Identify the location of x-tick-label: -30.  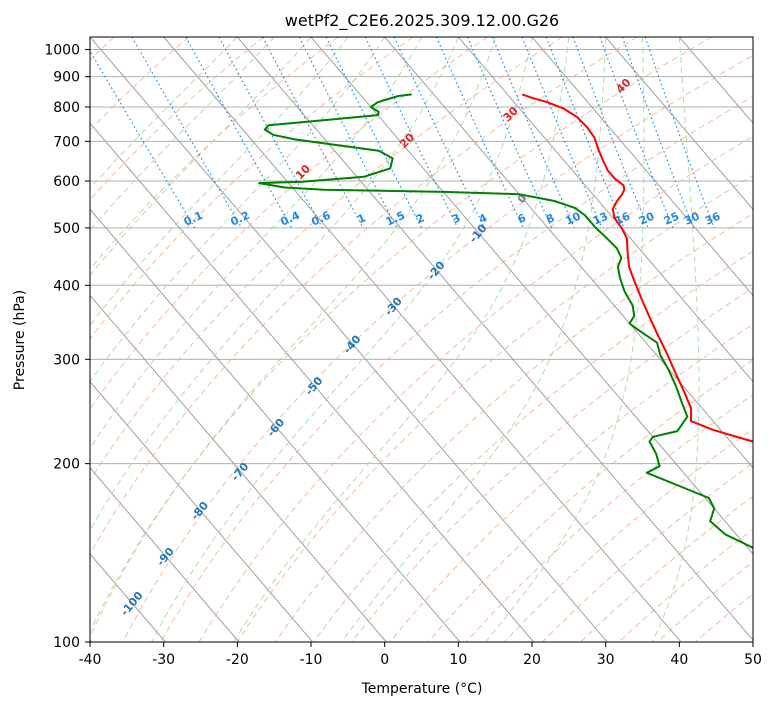
(163, 660).